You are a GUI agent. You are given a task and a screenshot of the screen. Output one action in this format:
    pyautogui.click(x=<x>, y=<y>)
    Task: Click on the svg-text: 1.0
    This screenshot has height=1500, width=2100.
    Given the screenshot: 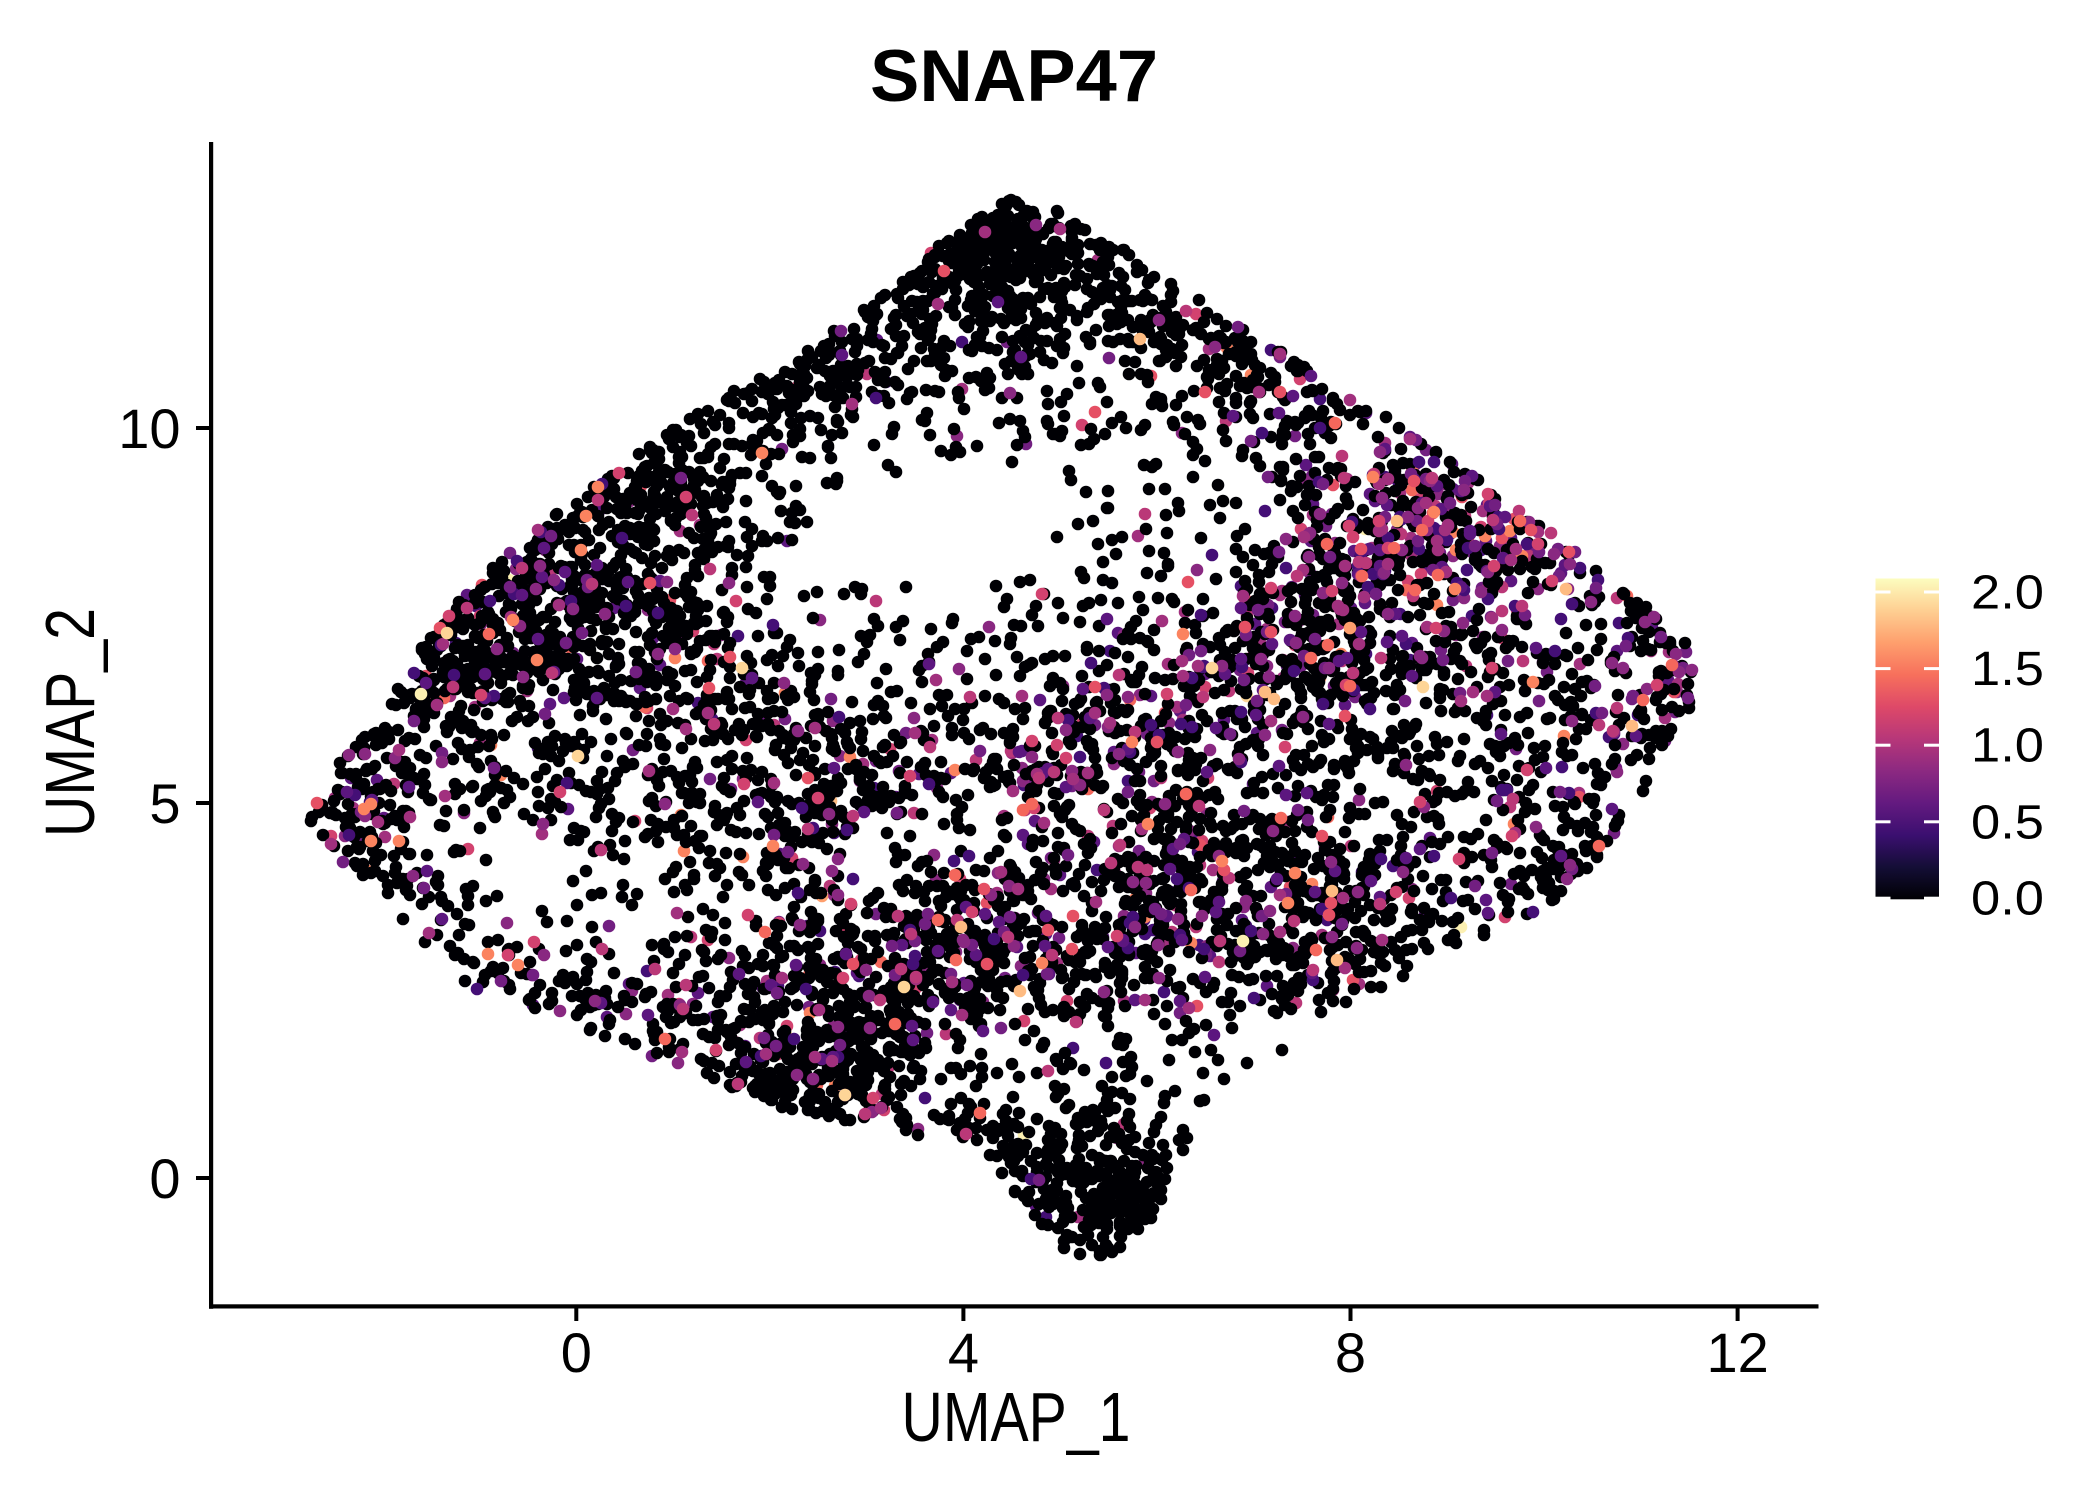 What is the action you would take?
    pyautogui.click(x=2007, y=746)
    